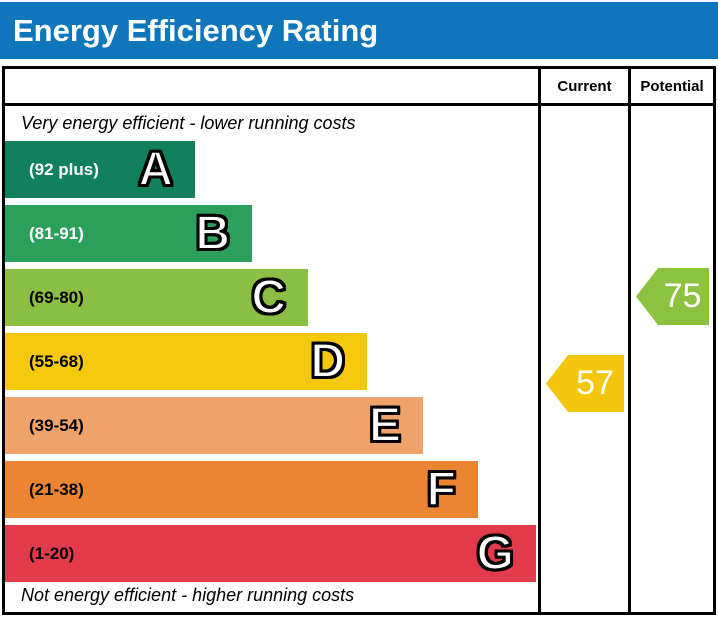  I want to click on band-f: (21-38) F, so click(241, 489).